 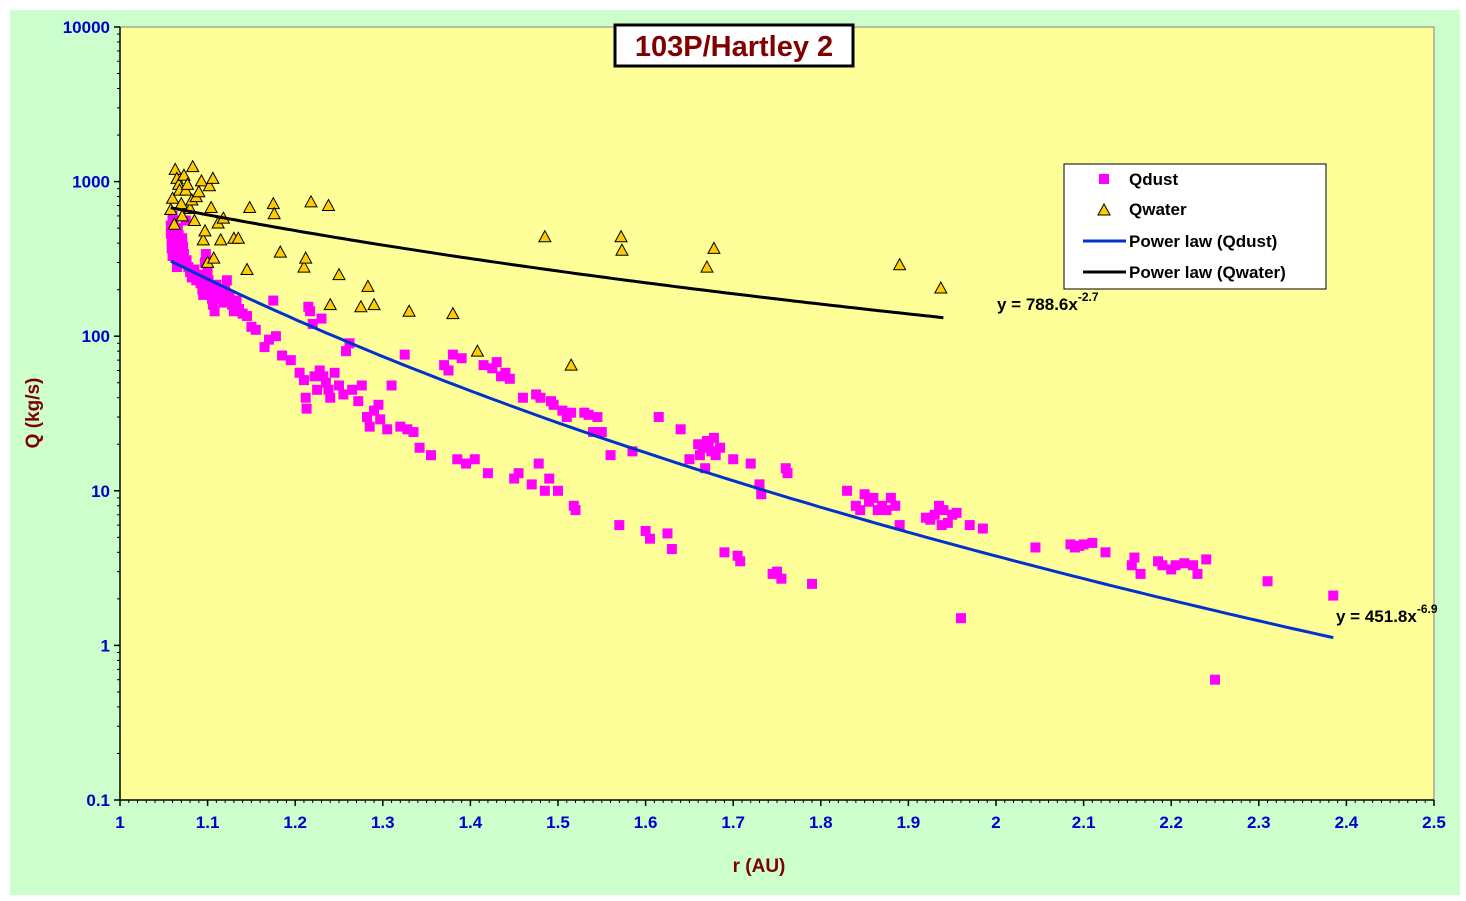 I want to click on x-tick-label-9: 1.9, so click(x=909, y=822).